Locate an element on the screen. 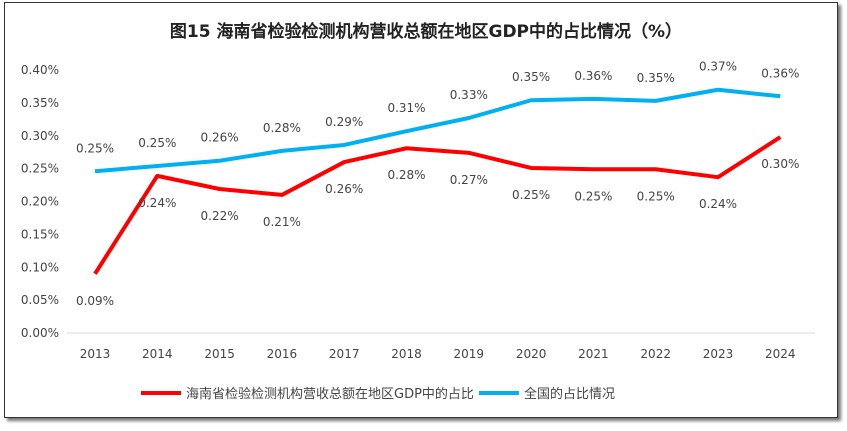 This screenshot has height=431, width=847. y-tick-label: 0.15% is located at coordinates (40, 234).